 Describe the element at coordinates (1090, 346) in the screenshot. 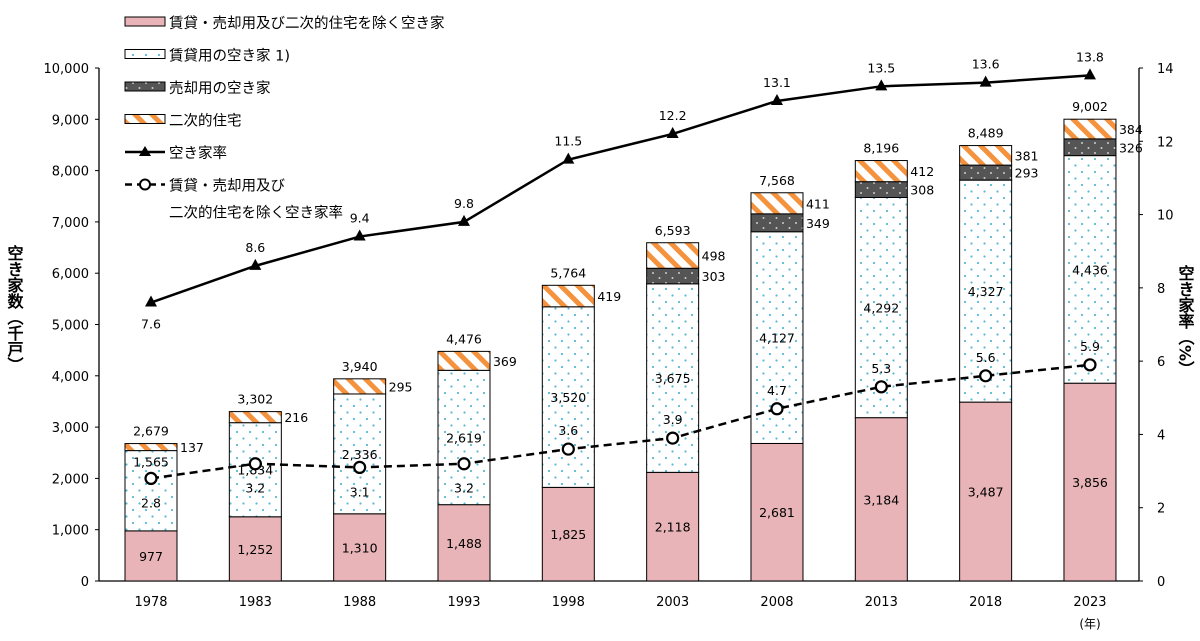

I see `rate-value-label: 5.9` at that location.